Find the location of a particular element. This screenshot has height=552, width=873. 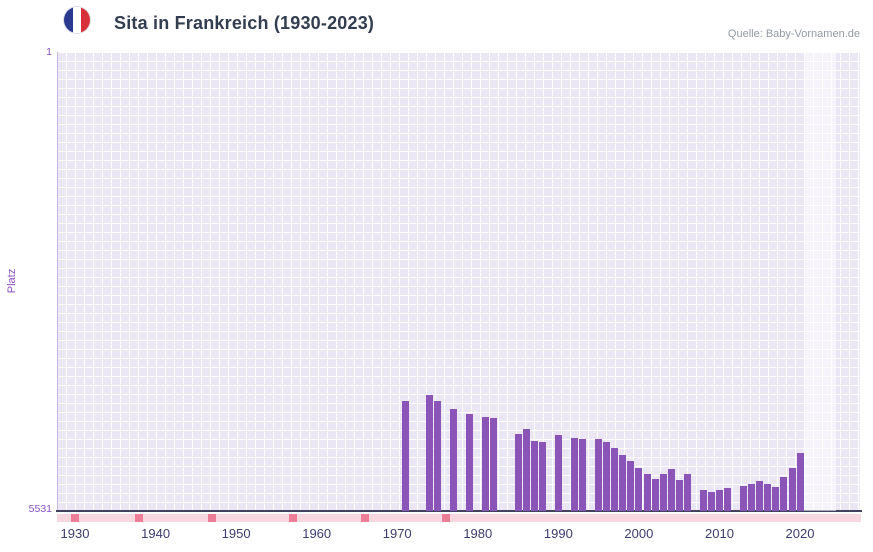

x-tick-labels: 1930 1940 1950 1960 1970 1980 1990 2000 2010 2020 is located at coordinates (459, 535).